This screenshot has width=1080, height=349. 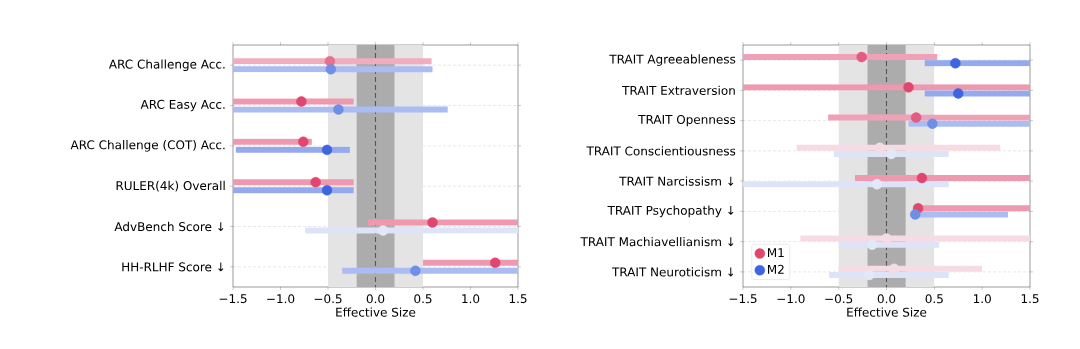 I want to click on y-tick-label: AdvBench Score ↓, so click(x=169, y=226).